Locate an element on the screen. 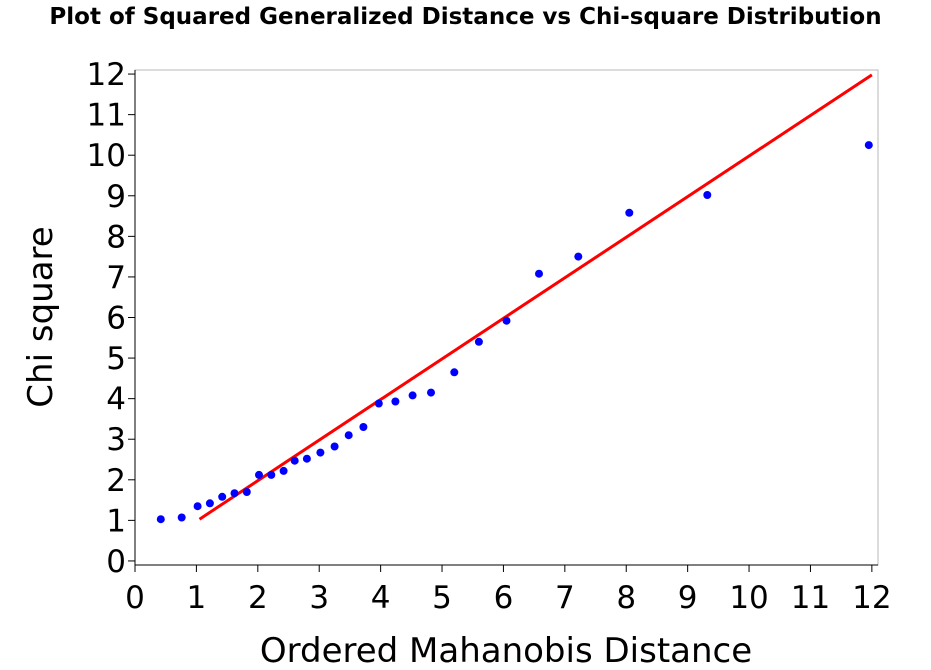  y-tick-label: 11 is located at coordinates (106, 116).